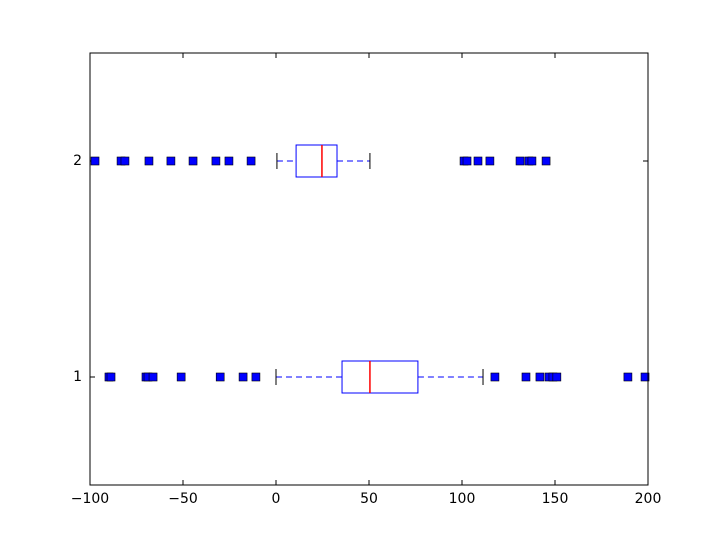 Image resolution: width=720 pixels, height=542 pixels. I want to click on x-tick-label: 150, so click(555, 499).